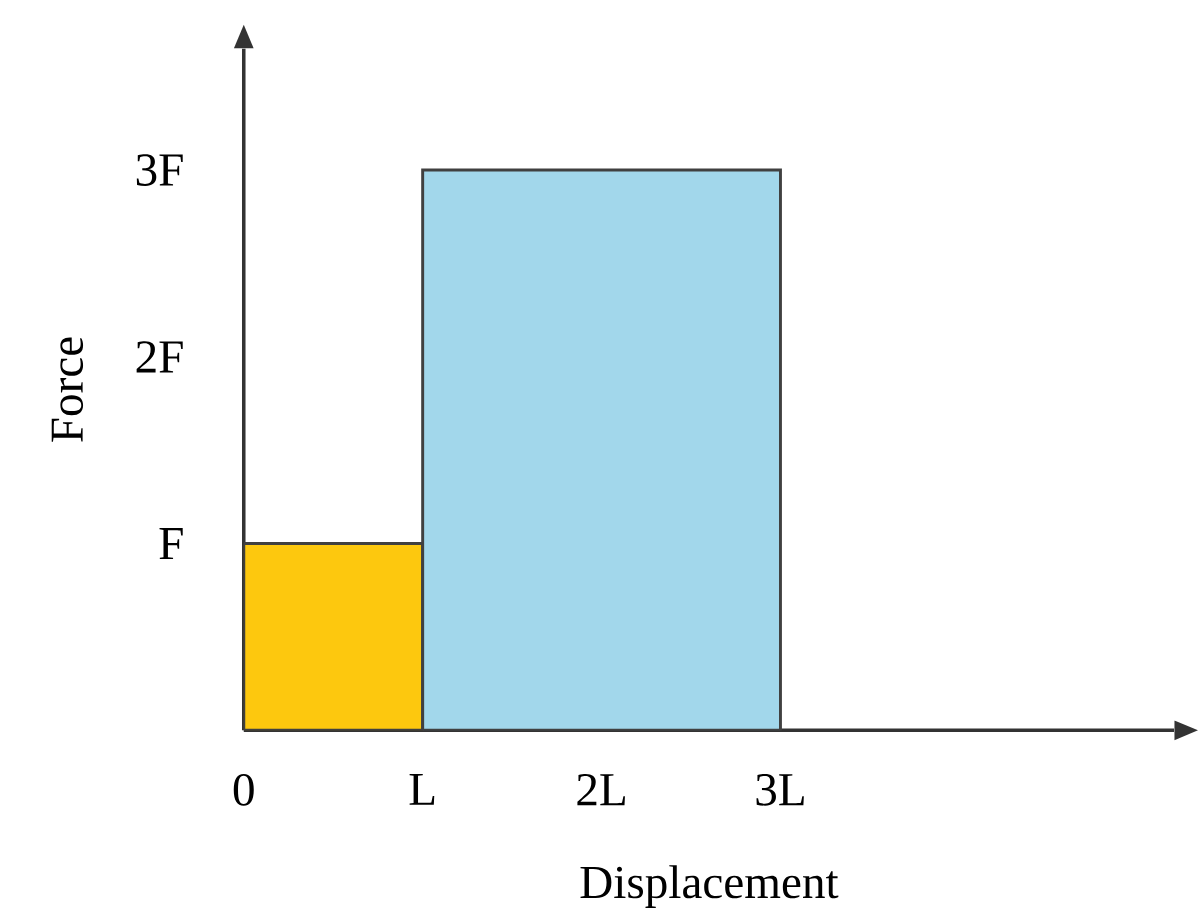 The width and height of the screenshot is (1198, 924). I want to click on y-tick-label: 2F, so click(159, 357).